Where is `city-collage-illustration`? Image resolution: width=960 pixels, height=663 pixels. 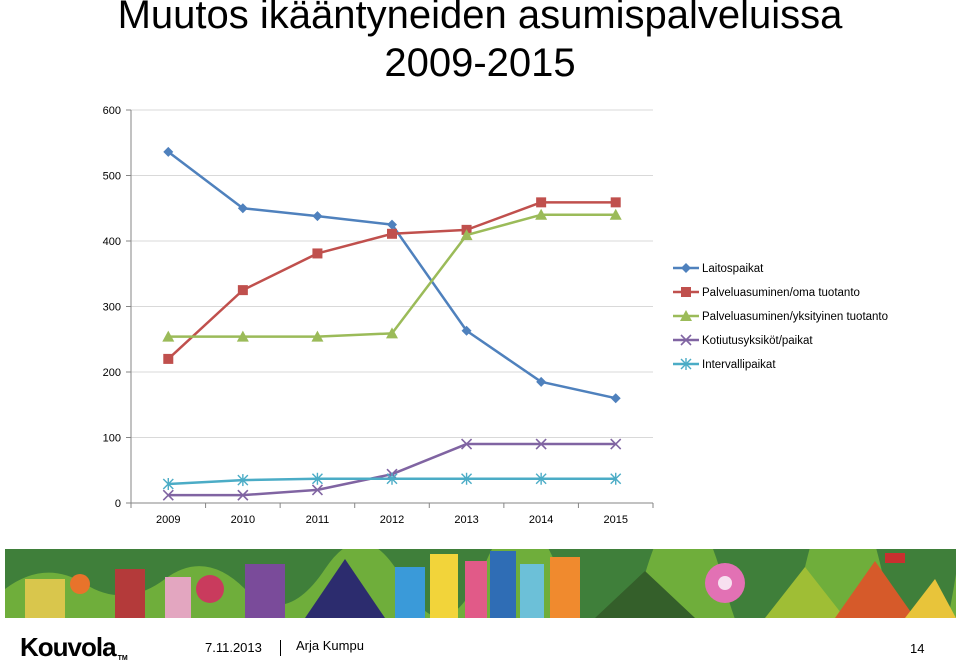
city-collage-illustration is located at coordinates (480, 583).